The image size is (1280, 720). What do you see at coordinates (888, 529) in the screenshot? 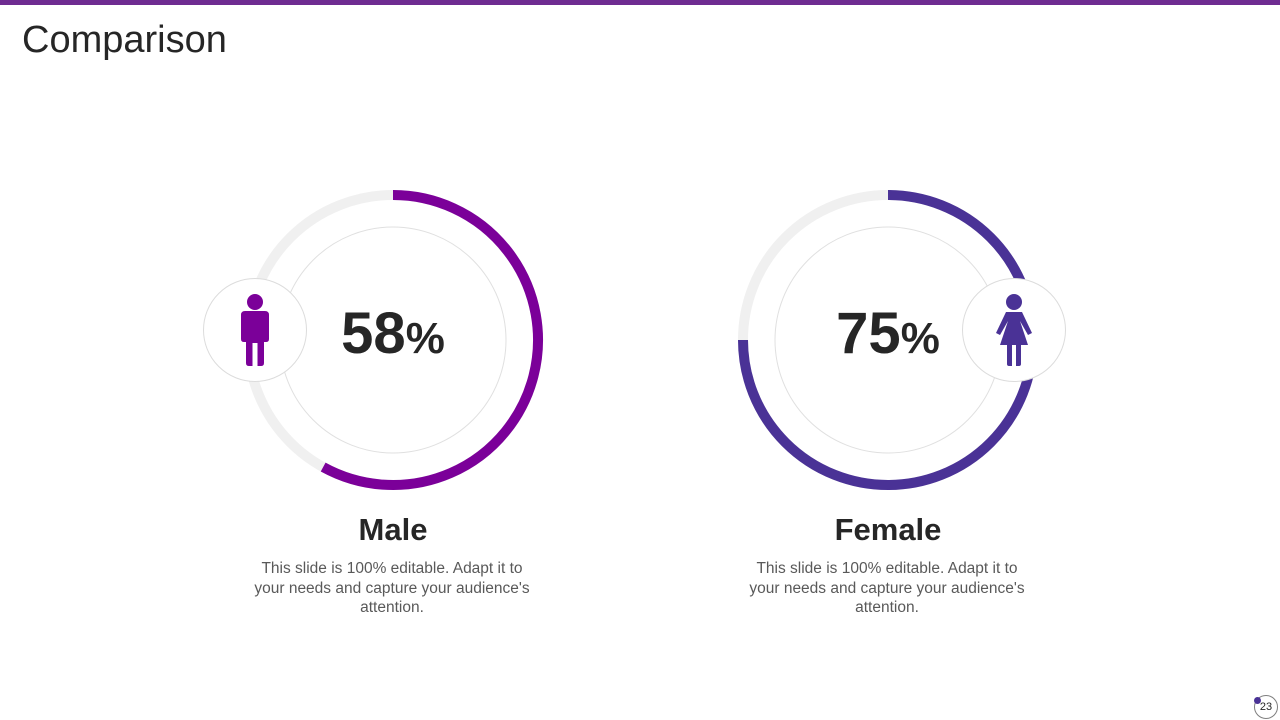
I see `female-label: Female` at bounding box center [888, 529].